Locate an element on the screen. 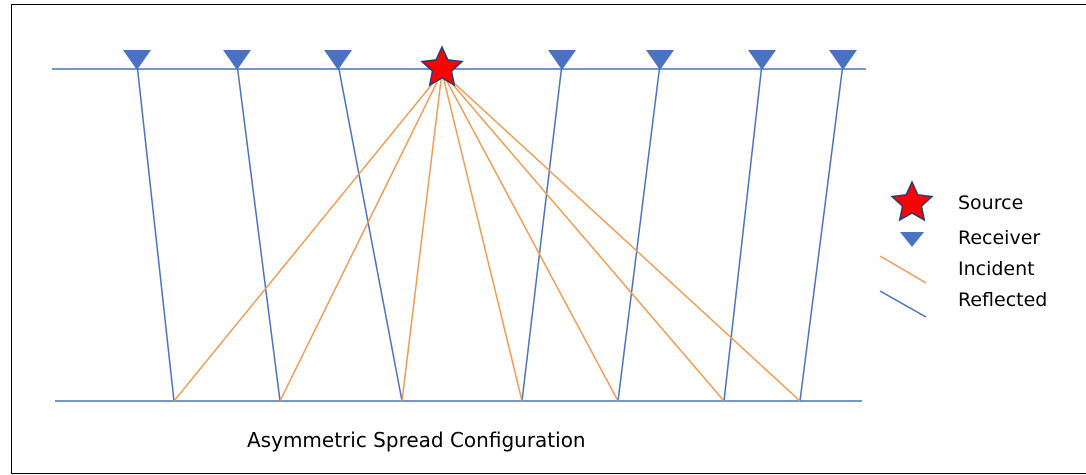  legend: Source Receiver Incident Reflected is located at coordinates (963, 249).